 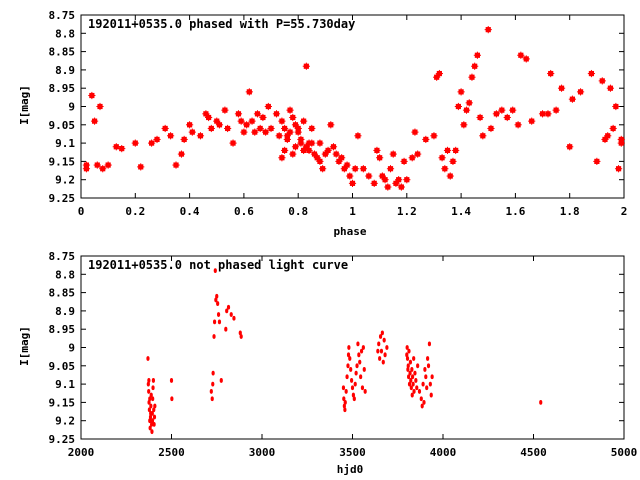 What do you see at coordinates (24, 346) in the screenshot?
I see `y-axis-title: I[mag]` at bounding box center [24, 346].